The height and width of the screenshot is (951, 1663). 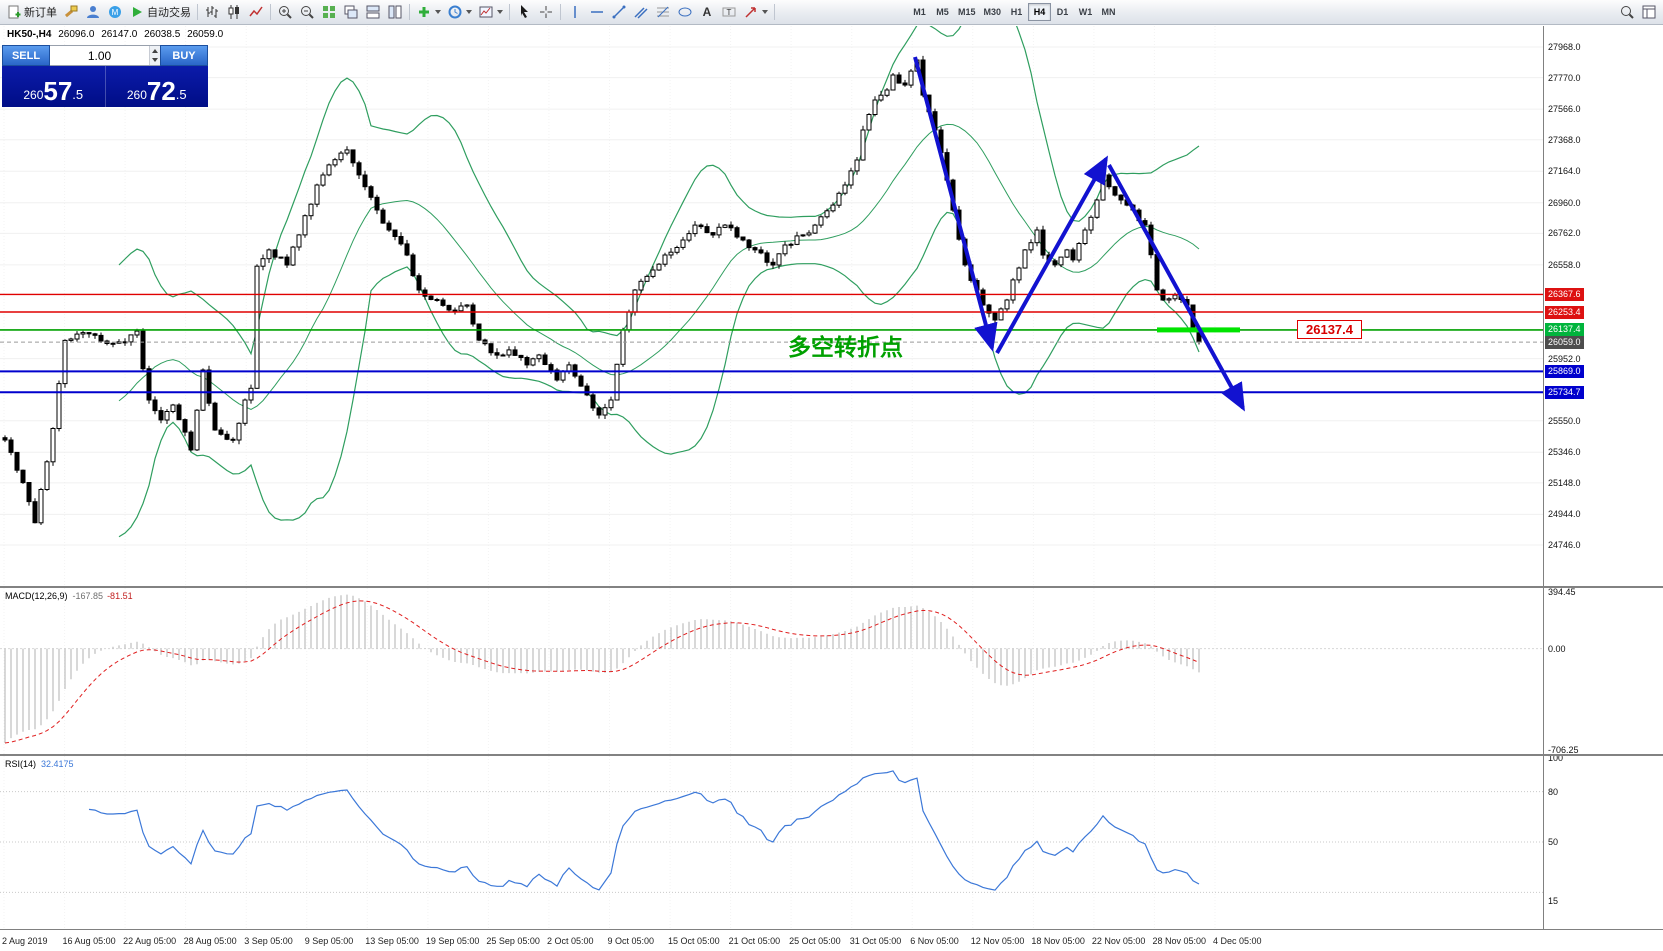 I want to click on time-axis-label: 9 Oct 05:00, so click(x=631, y=941).